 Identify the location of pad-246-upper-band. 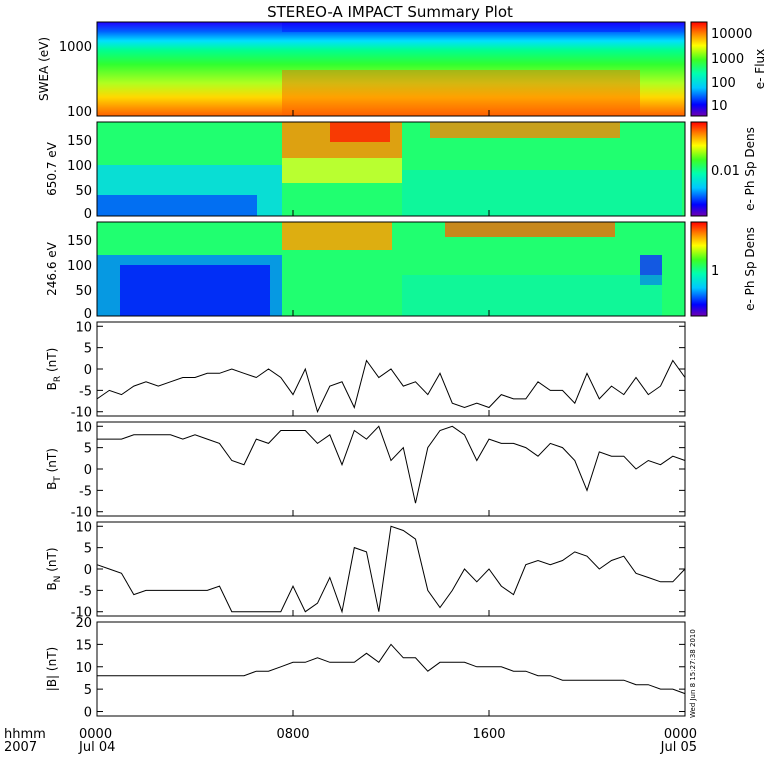
(530, 229).